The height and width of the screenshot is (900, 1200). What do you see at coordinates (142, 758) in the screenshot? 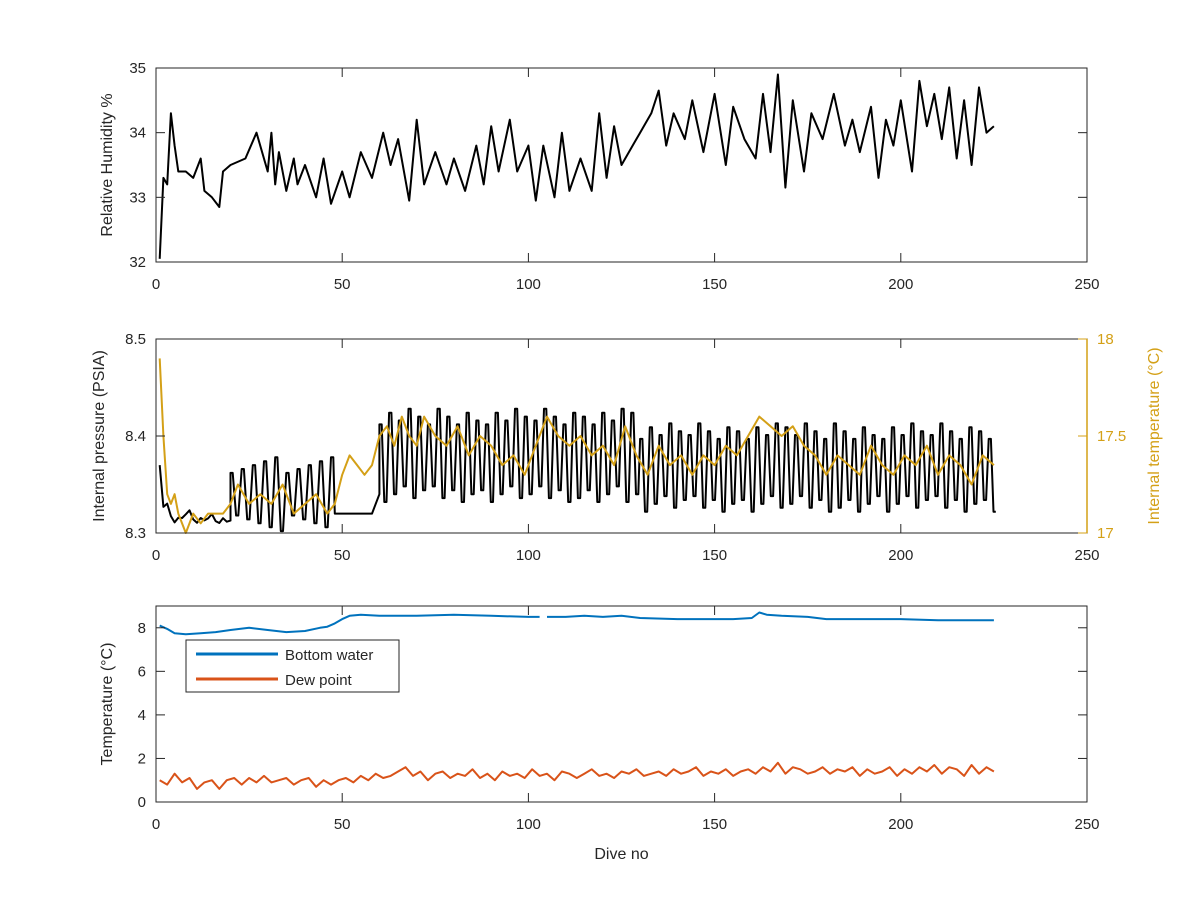
I see `y-tick-label: 2` at bounding box center [142, 758].